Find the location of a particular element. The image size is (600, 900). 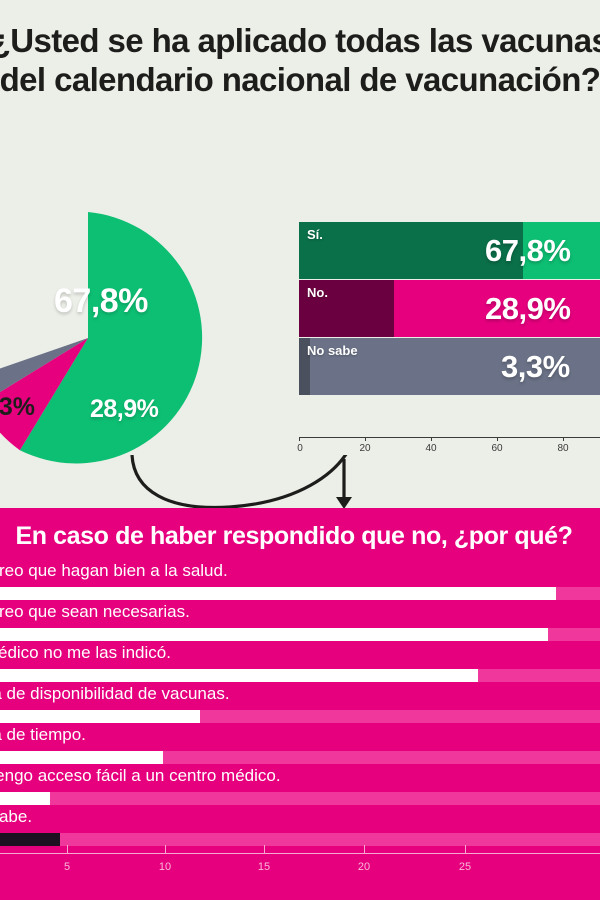

pie-chart-svg is located at coordinates (101, 338).